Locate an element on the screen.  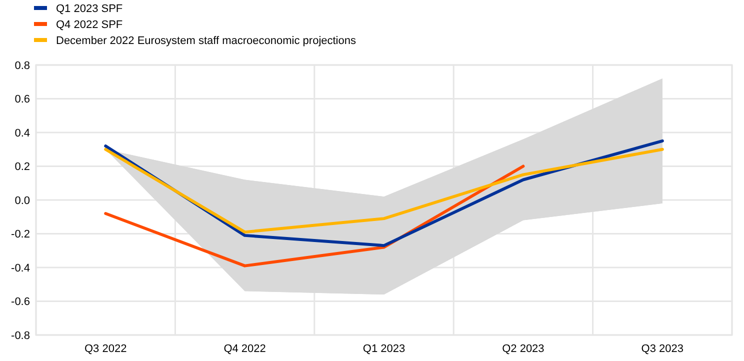
y-tick-label: -0.4 is located at coordinates (20, 268).